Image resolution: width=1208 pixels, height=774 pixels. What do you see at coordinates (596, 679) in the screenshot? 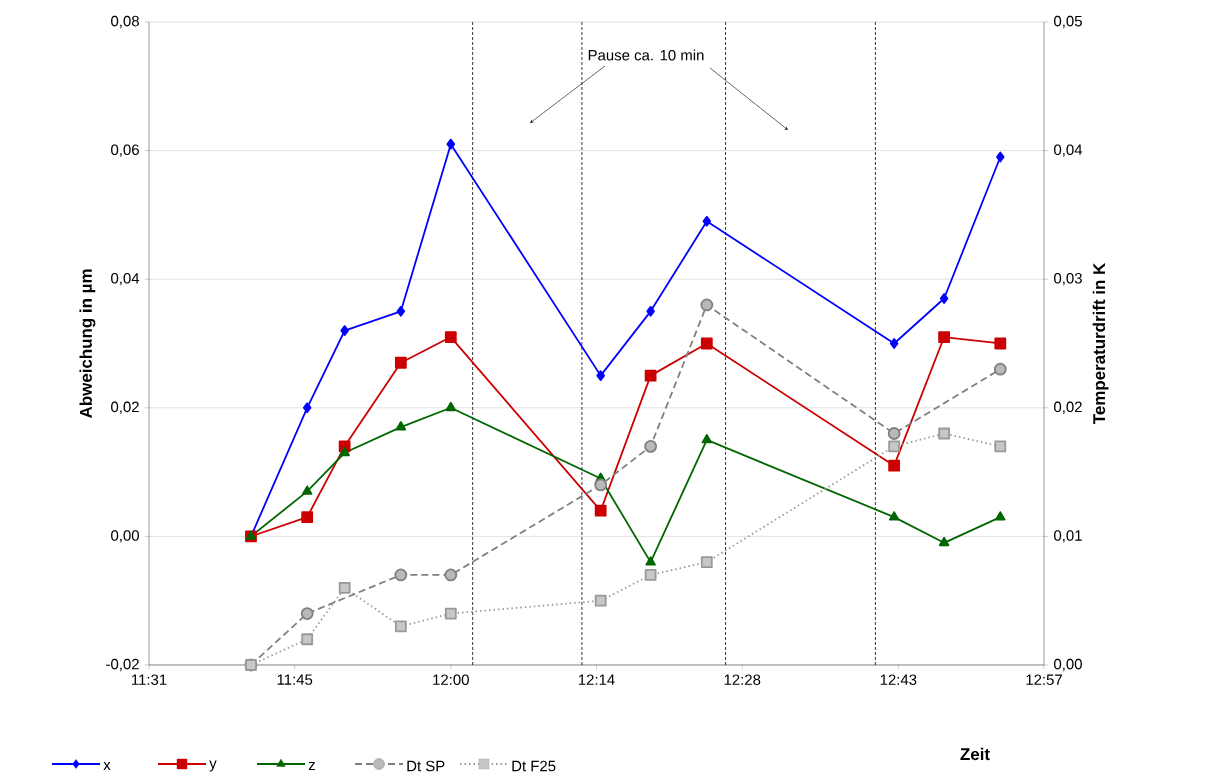
I see `x-tick-label: 12:14` at bounding box center [596, 679].